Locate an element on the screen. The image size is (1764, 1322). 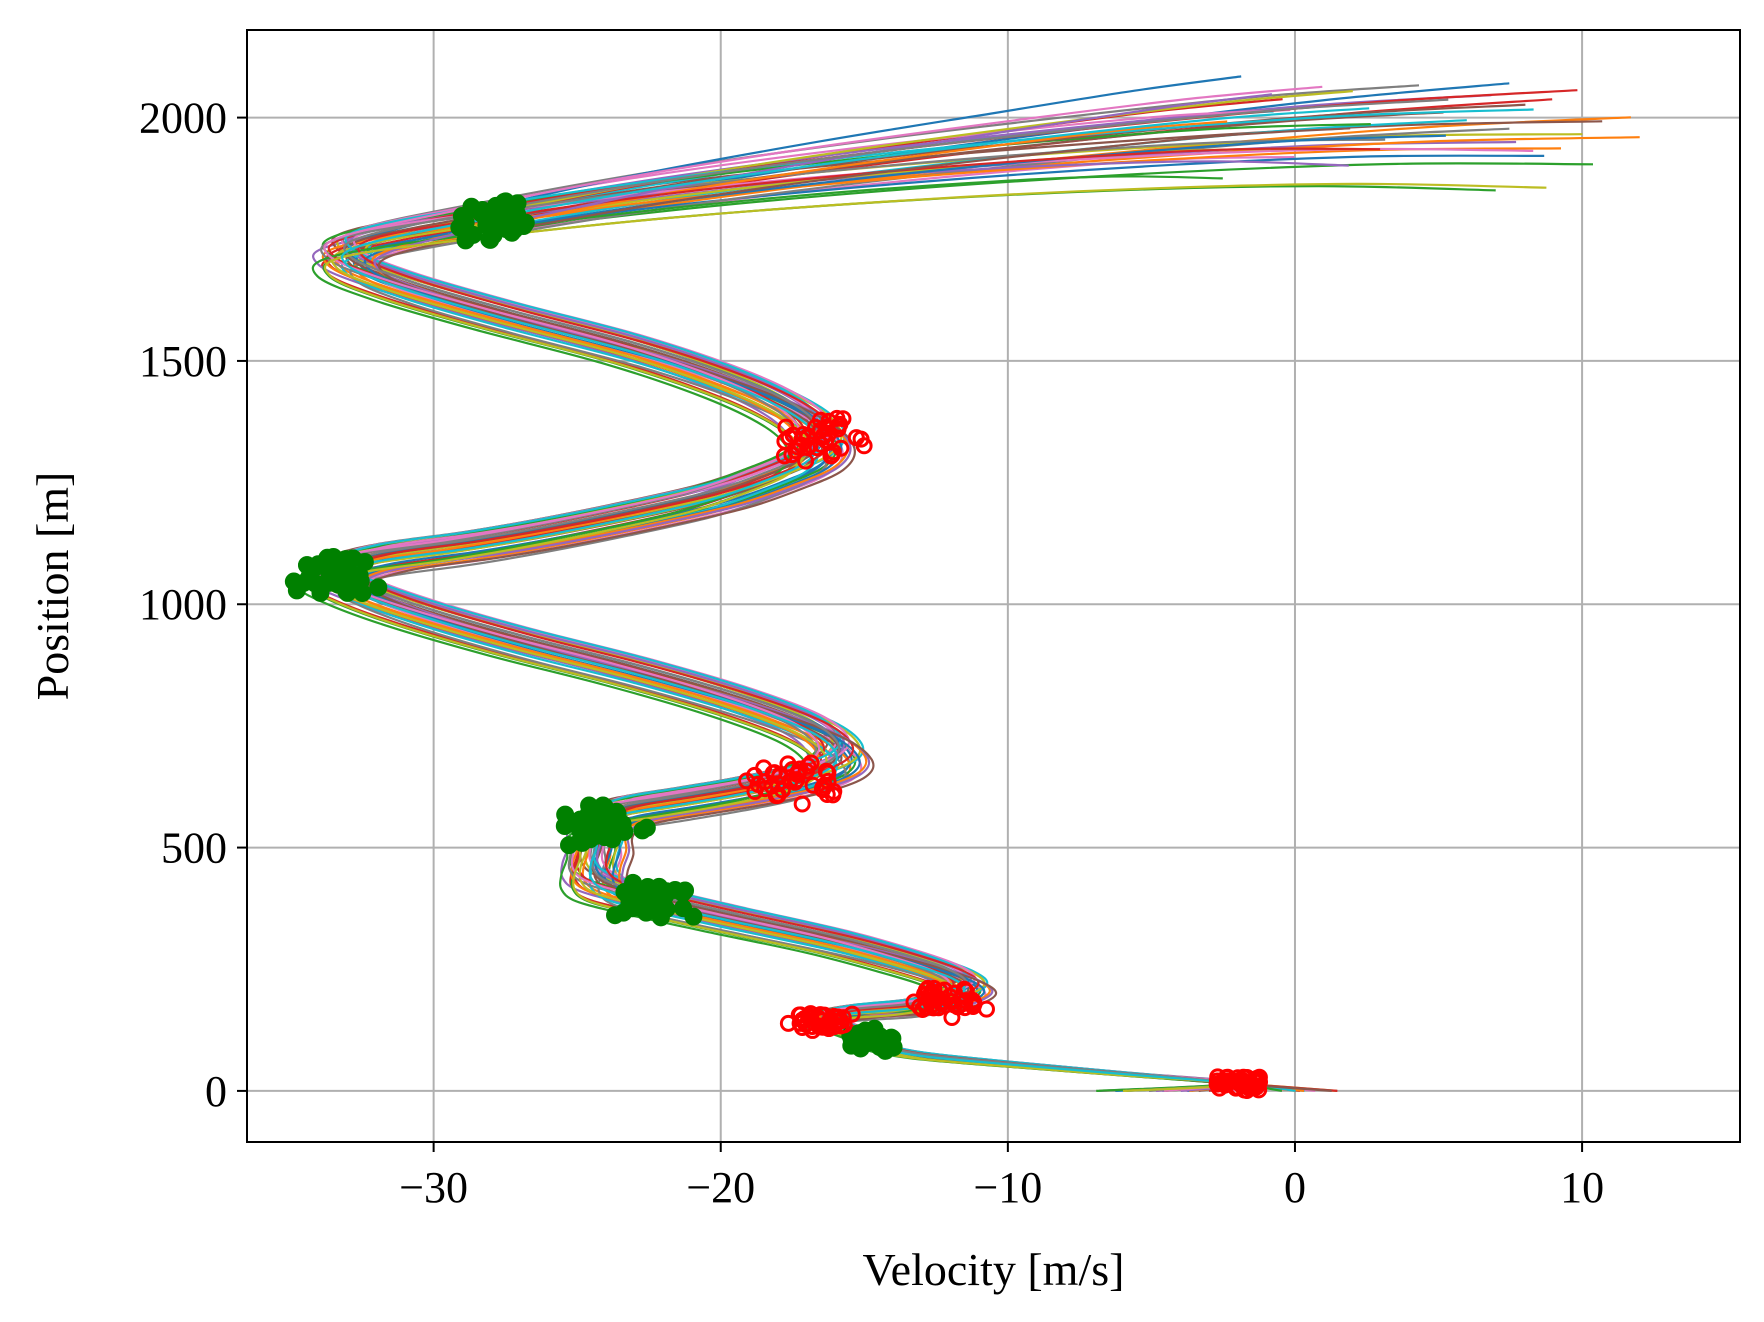
x-tick-label-1: −20 is located at coordinates (720, 1187).